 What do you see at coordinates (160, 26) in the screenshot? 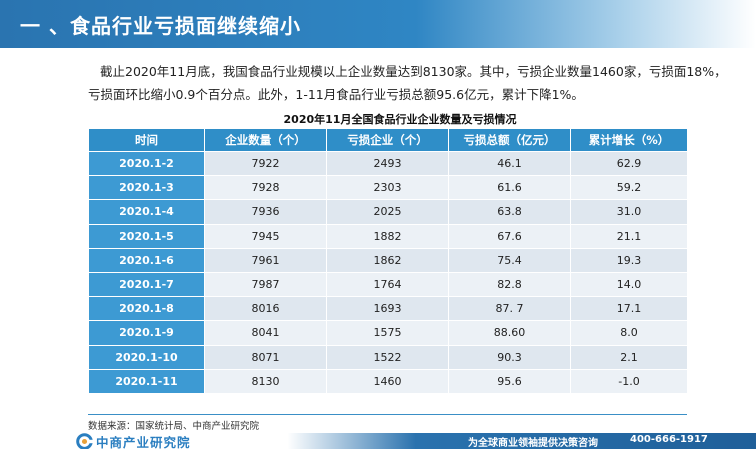
I see `page-title: 一 、食品行业亏损面继续缩小` at bounding box center [160, 26].